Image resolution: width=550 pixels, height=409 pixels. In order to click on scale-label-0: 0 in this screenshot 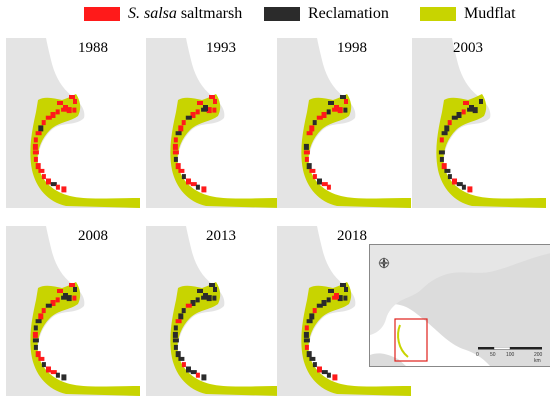, I will do `click(477, 355)`.